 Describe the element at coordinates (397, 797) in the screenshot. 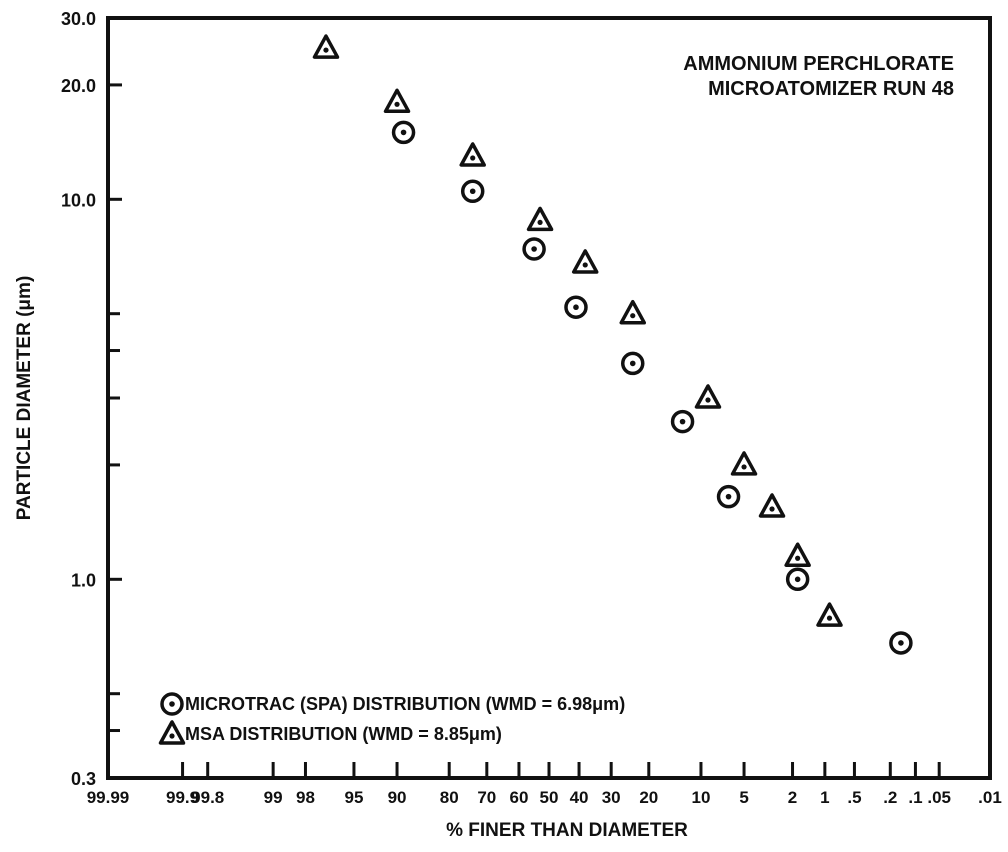

I see `x-tick-label: 90` at that location.